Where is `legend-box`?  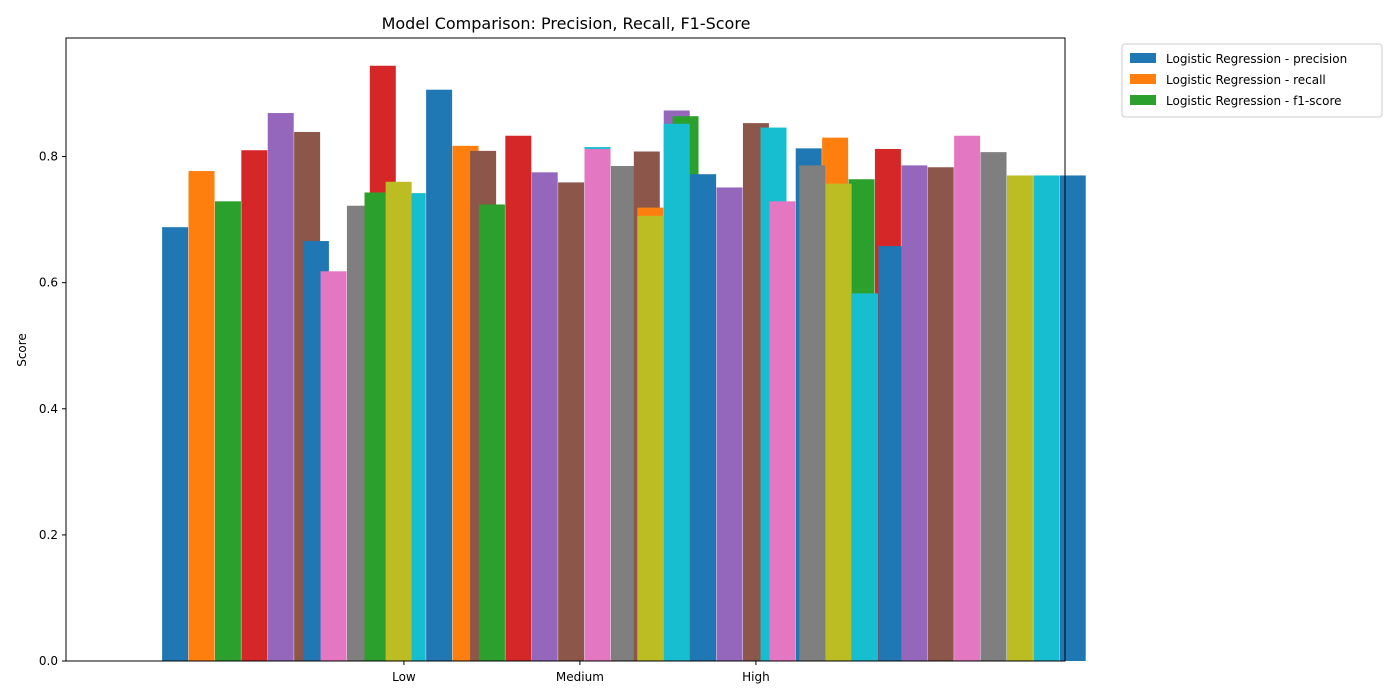 legend-box is located at coordinates (1252, 80).